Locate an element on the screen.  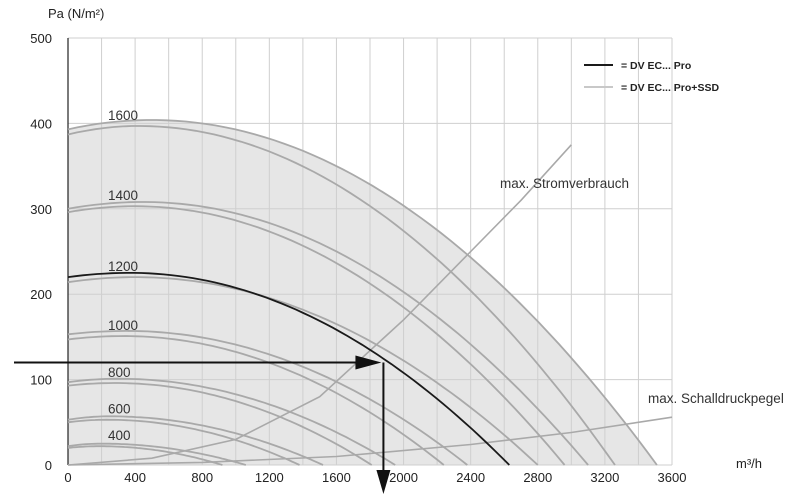
x-axis-label: m³/h is located at coordinates (749, 463).